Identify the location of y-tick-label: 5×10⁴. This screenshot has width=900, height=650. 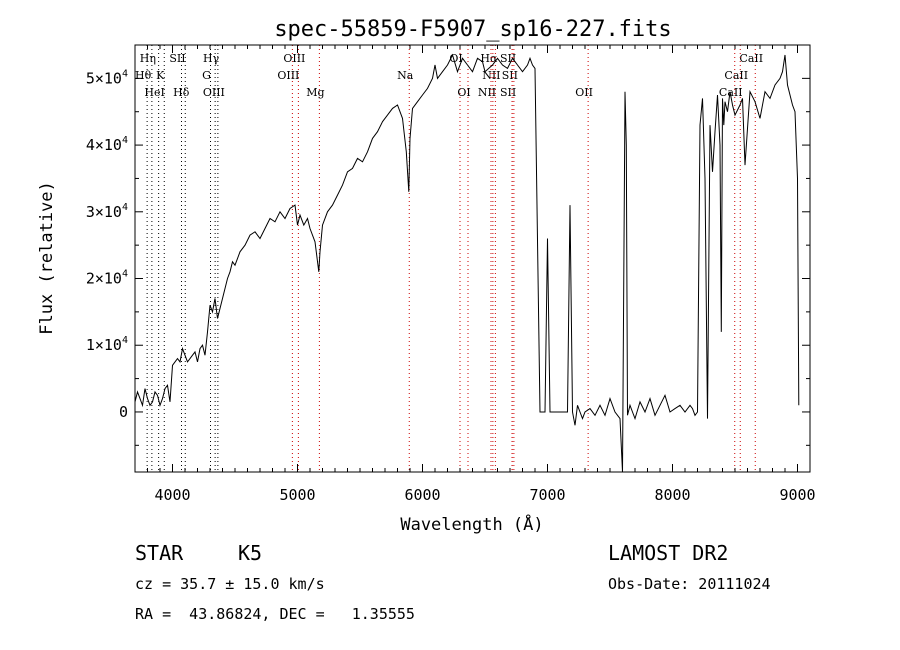
(107, 77).